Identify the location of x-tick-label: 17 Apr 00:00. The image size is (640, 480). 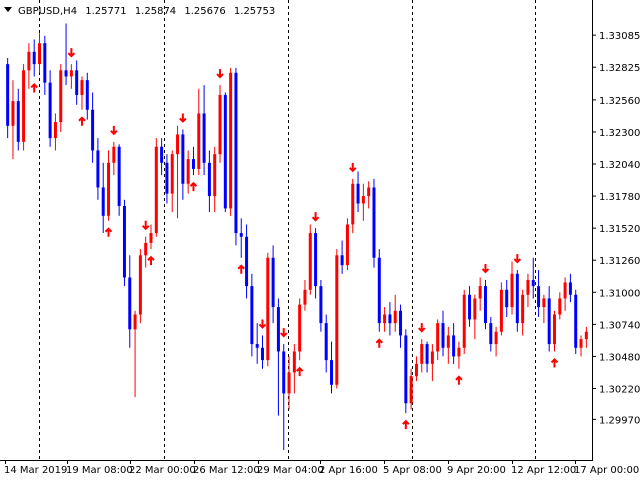
(606, 470).